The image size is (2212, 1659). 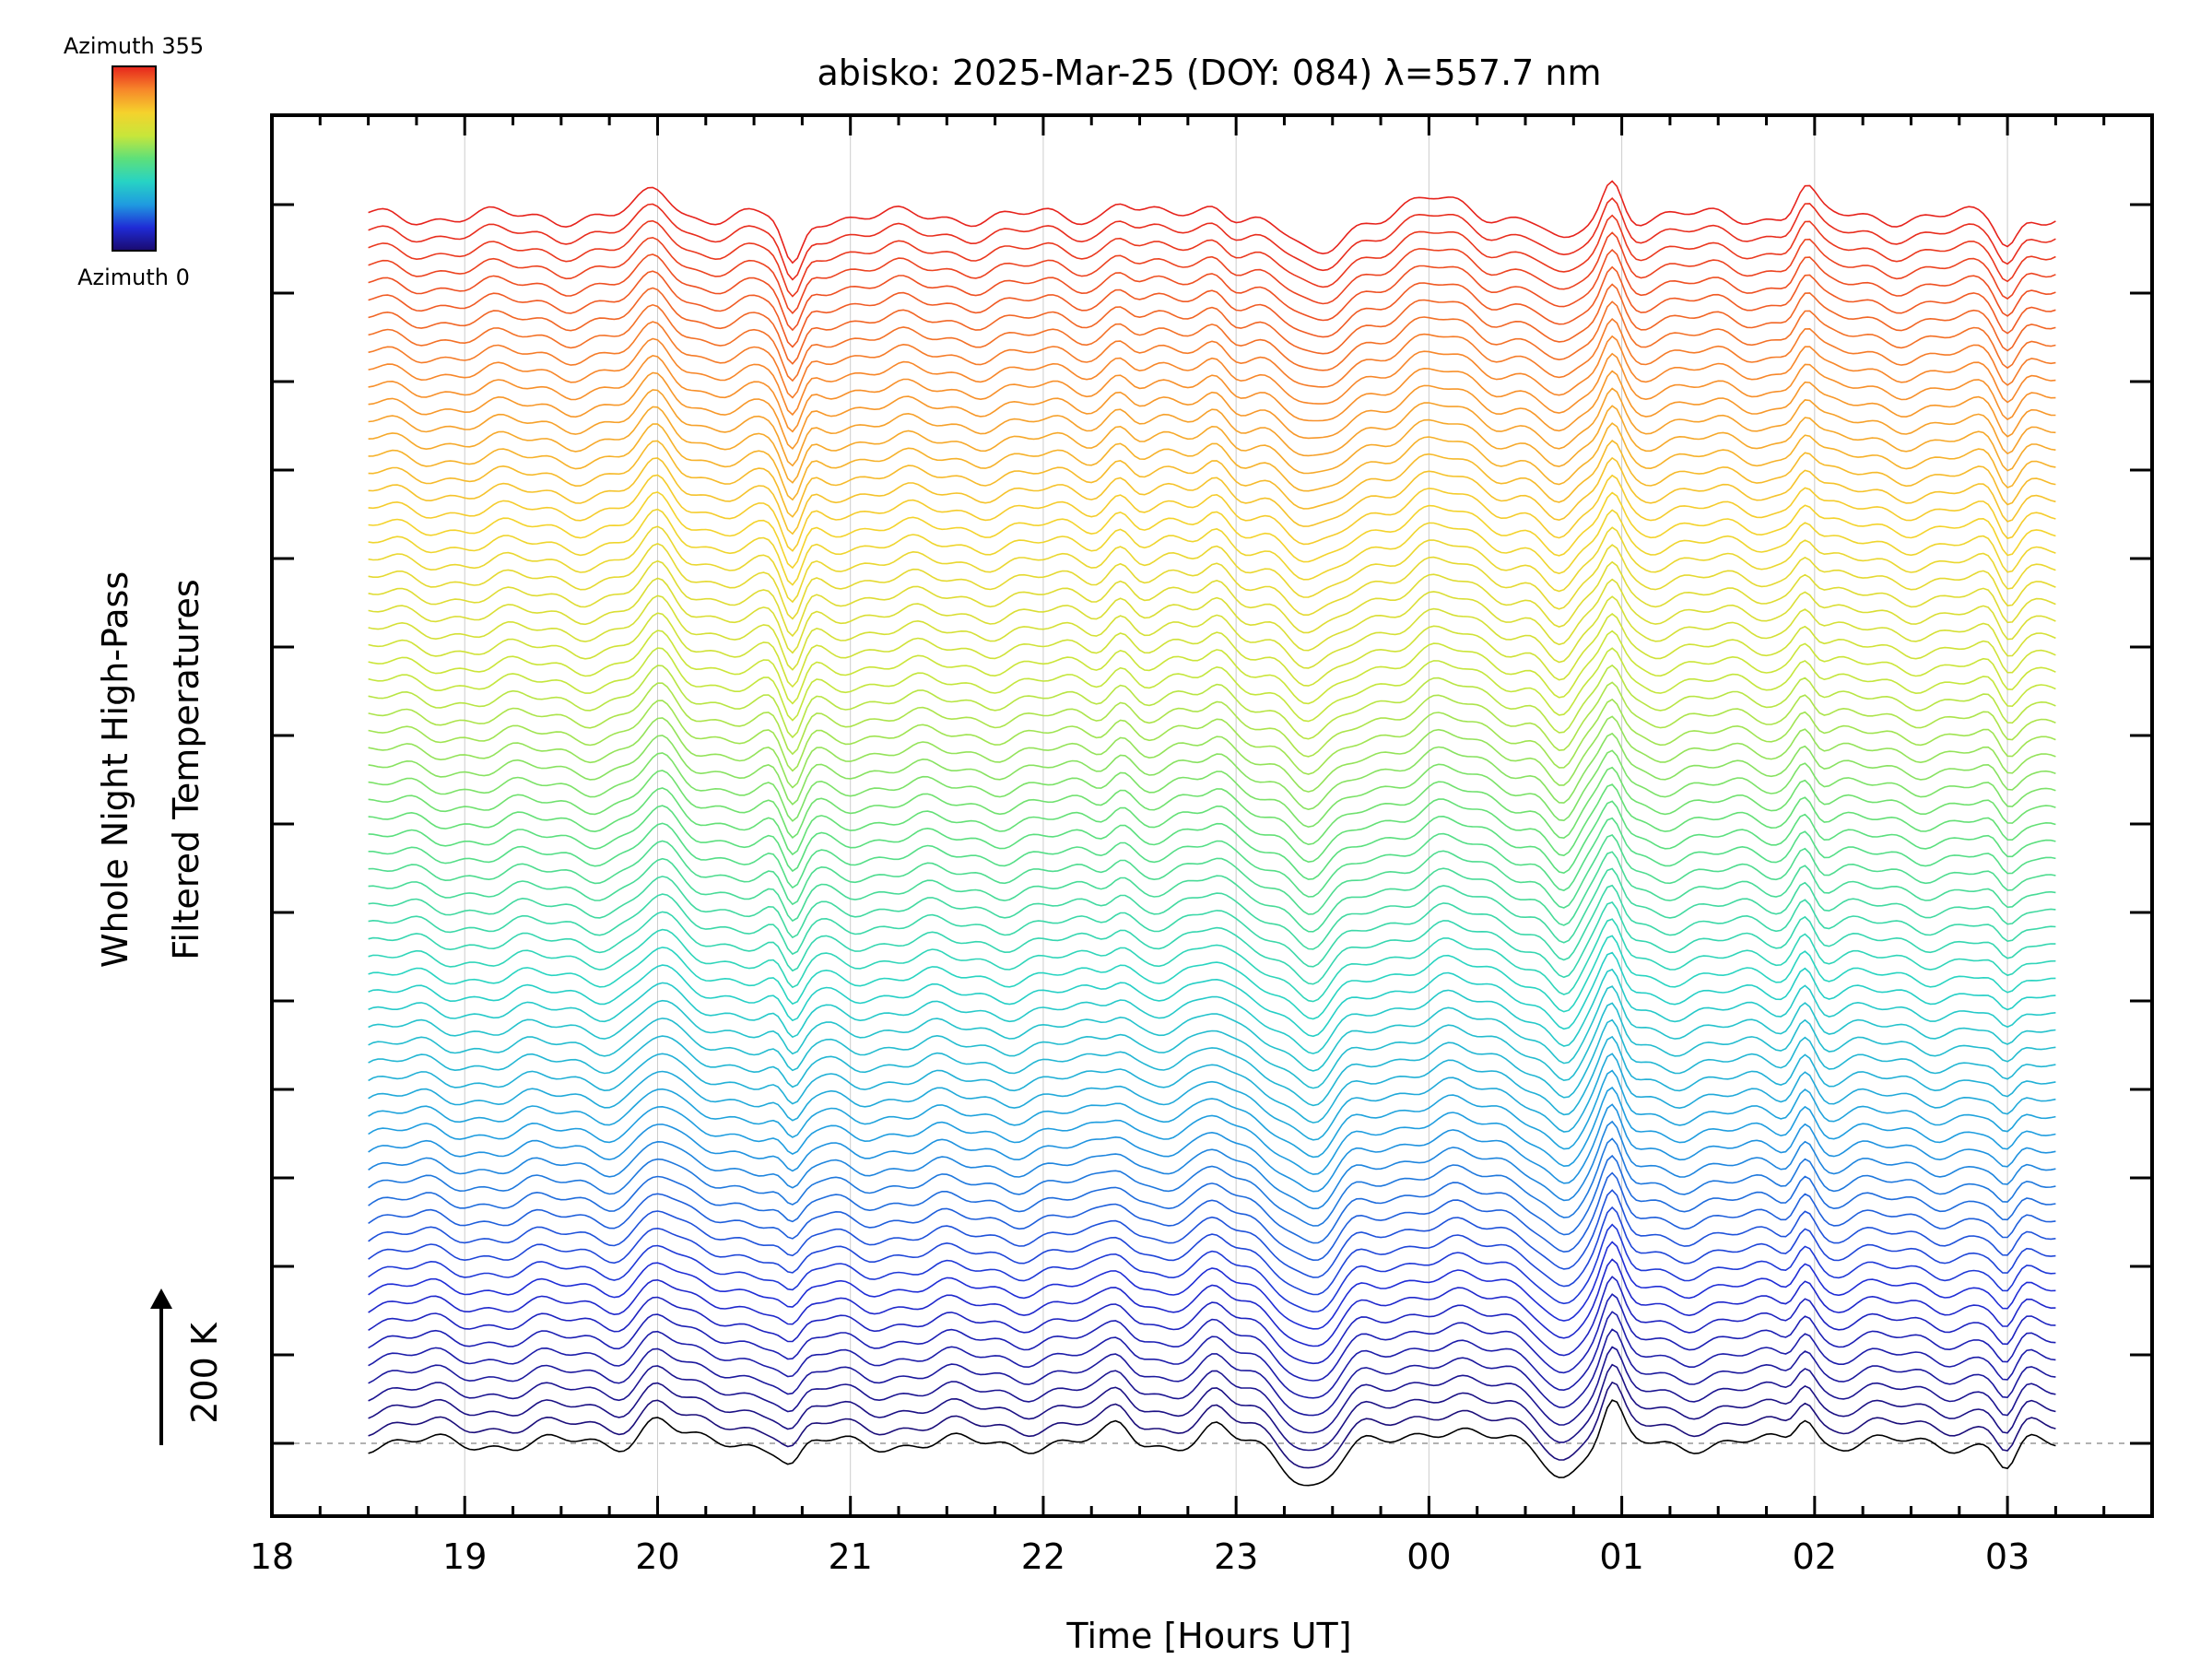 I want to click on y-axis-title-line2: Filtered Temperatures, so click(x=186, y=769).